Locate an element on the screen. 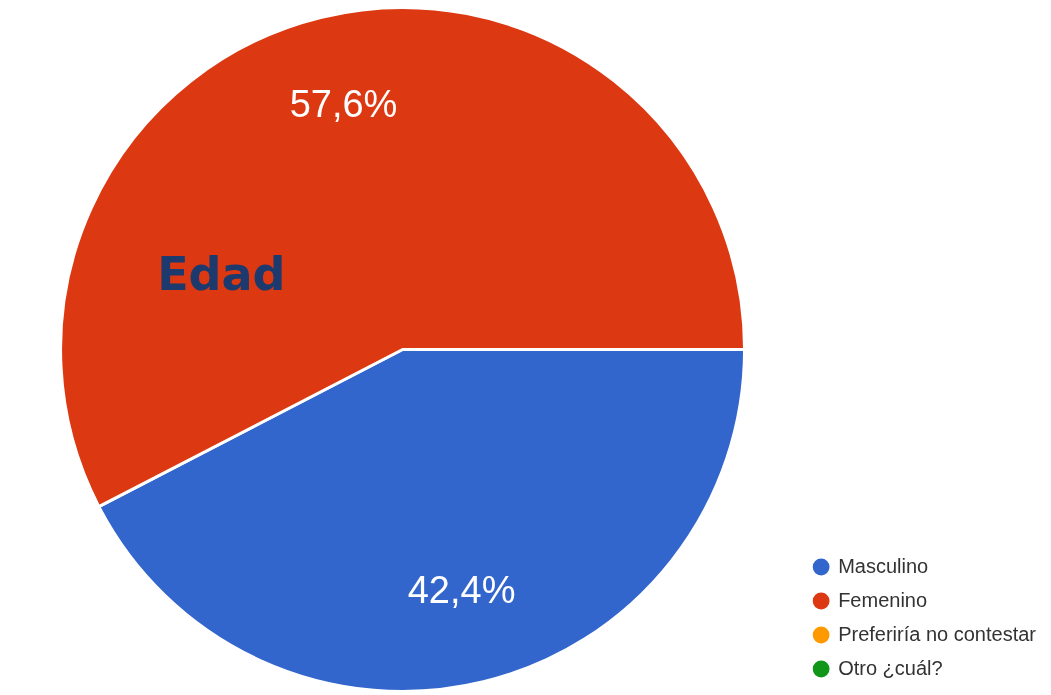 Image resolution: width=1051 pixels, height=695 pixels. legend-label: Otro ¿cuál? is located at coordinates (890, 667).